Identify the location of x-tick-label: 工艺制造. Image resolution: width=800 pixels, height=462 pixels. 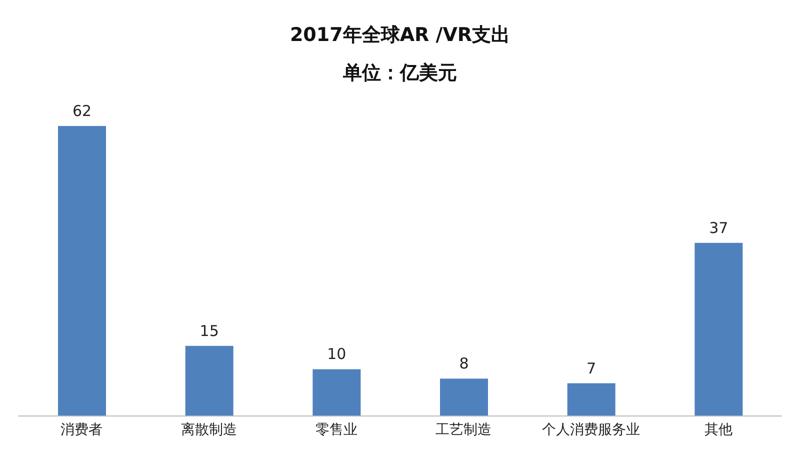
(464, 430).